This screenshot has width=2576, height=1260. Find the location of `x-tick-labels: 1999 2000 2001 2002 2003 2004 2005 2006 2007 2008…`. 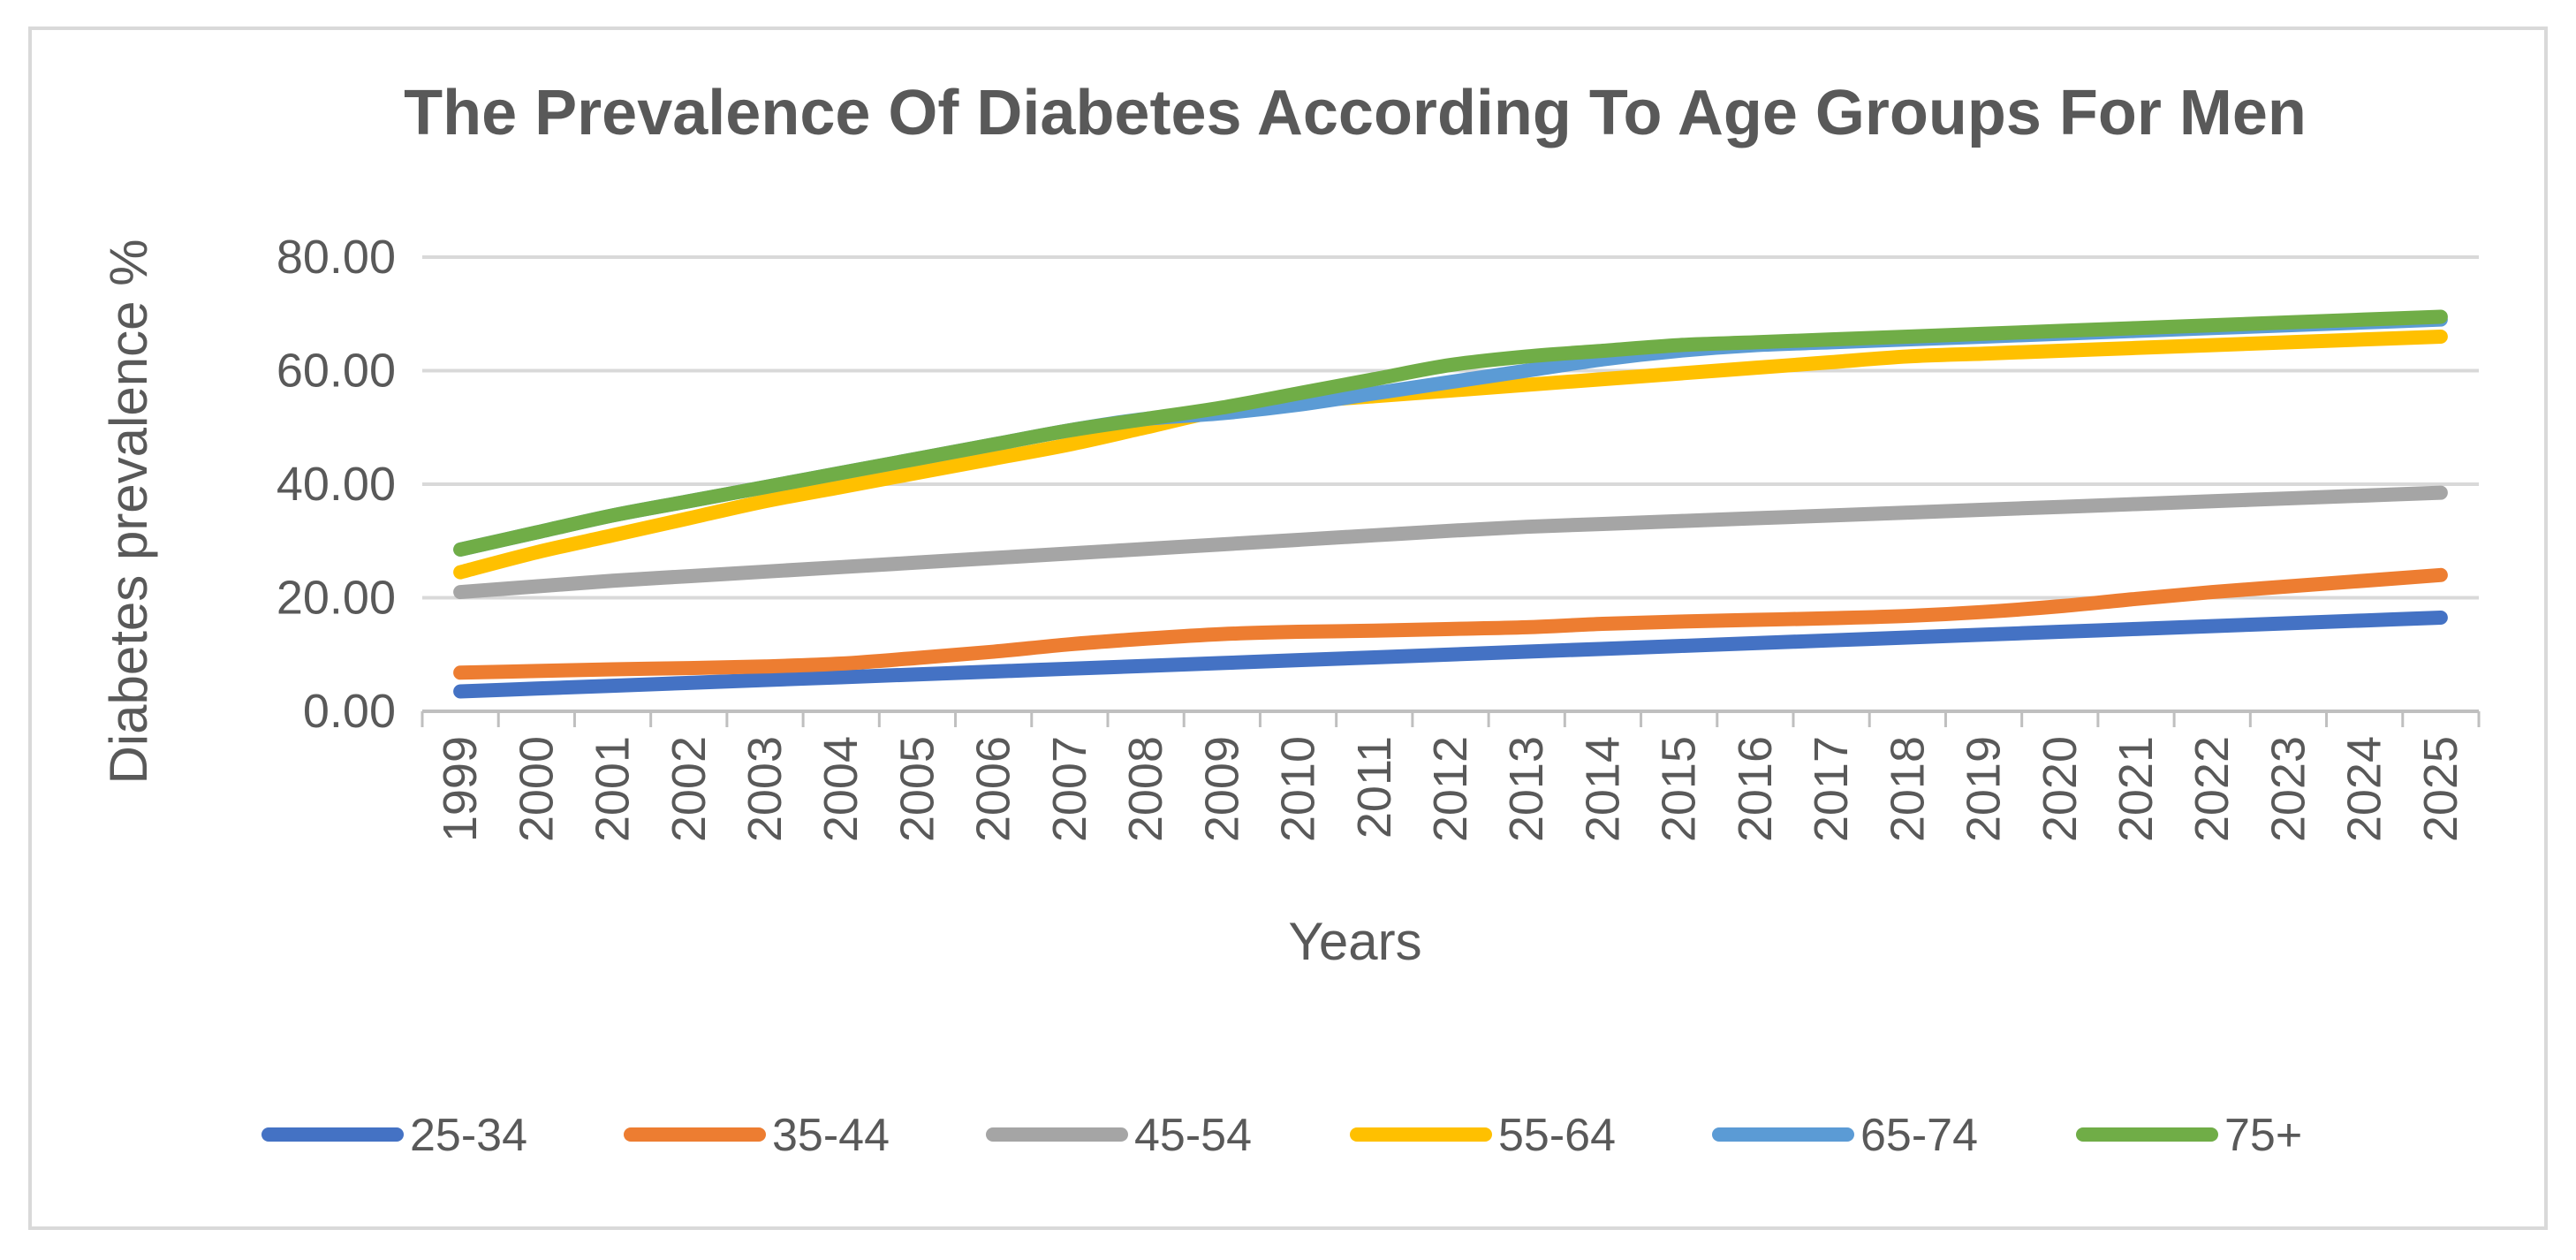

x-tick-labels: 1999 2000 2001 2002 2003 2004 2005 2006 2007 2008… is located at coordinates (1451, 789).